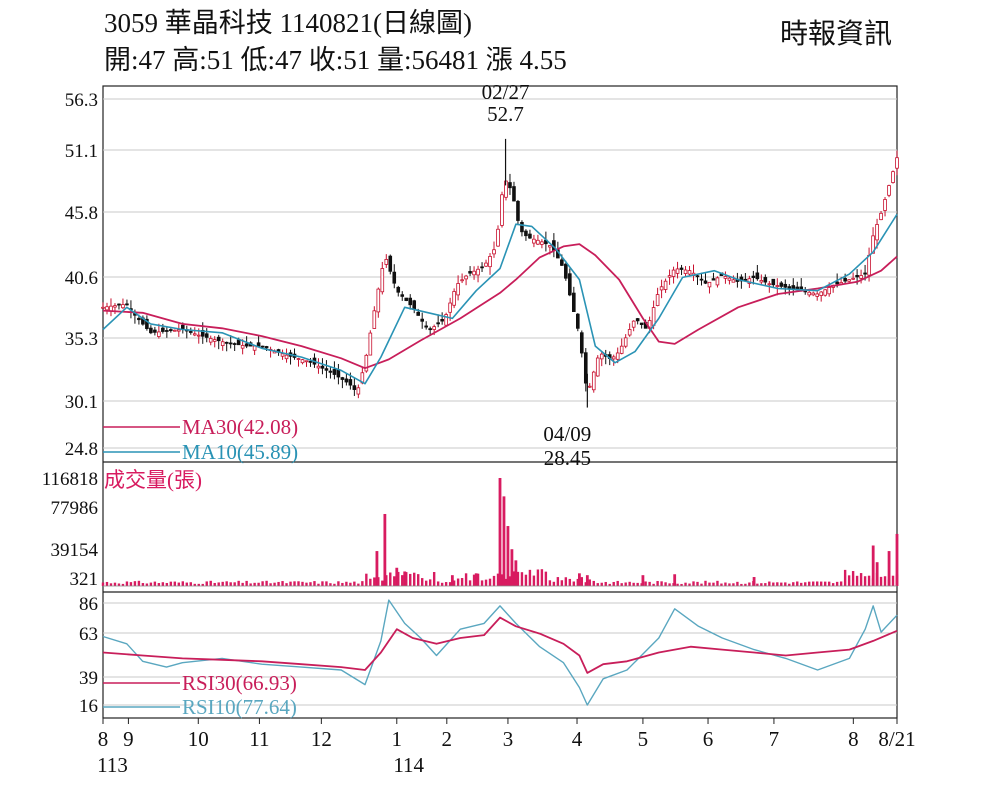 The height and width of the screenshot is (800, 1000). What do you see at coordinates (321, 739) in the screenshot?
I see `x-month-label: 12` at bounding box center [321, 739].